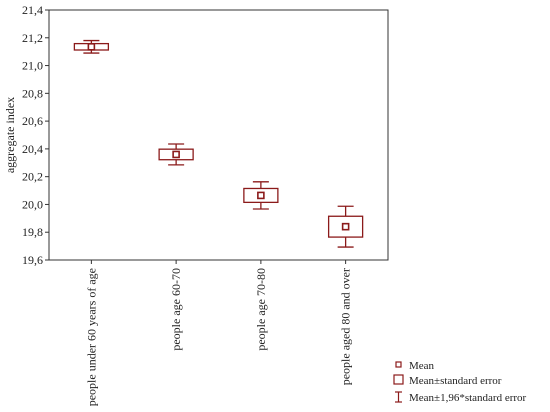 The width and height of the screenshot is (550, 412). What do you see at coordinates (346, 326) in the screenshot?
I see `x-tick-label: people aged 80 and over` at bounding box center [346, 326].